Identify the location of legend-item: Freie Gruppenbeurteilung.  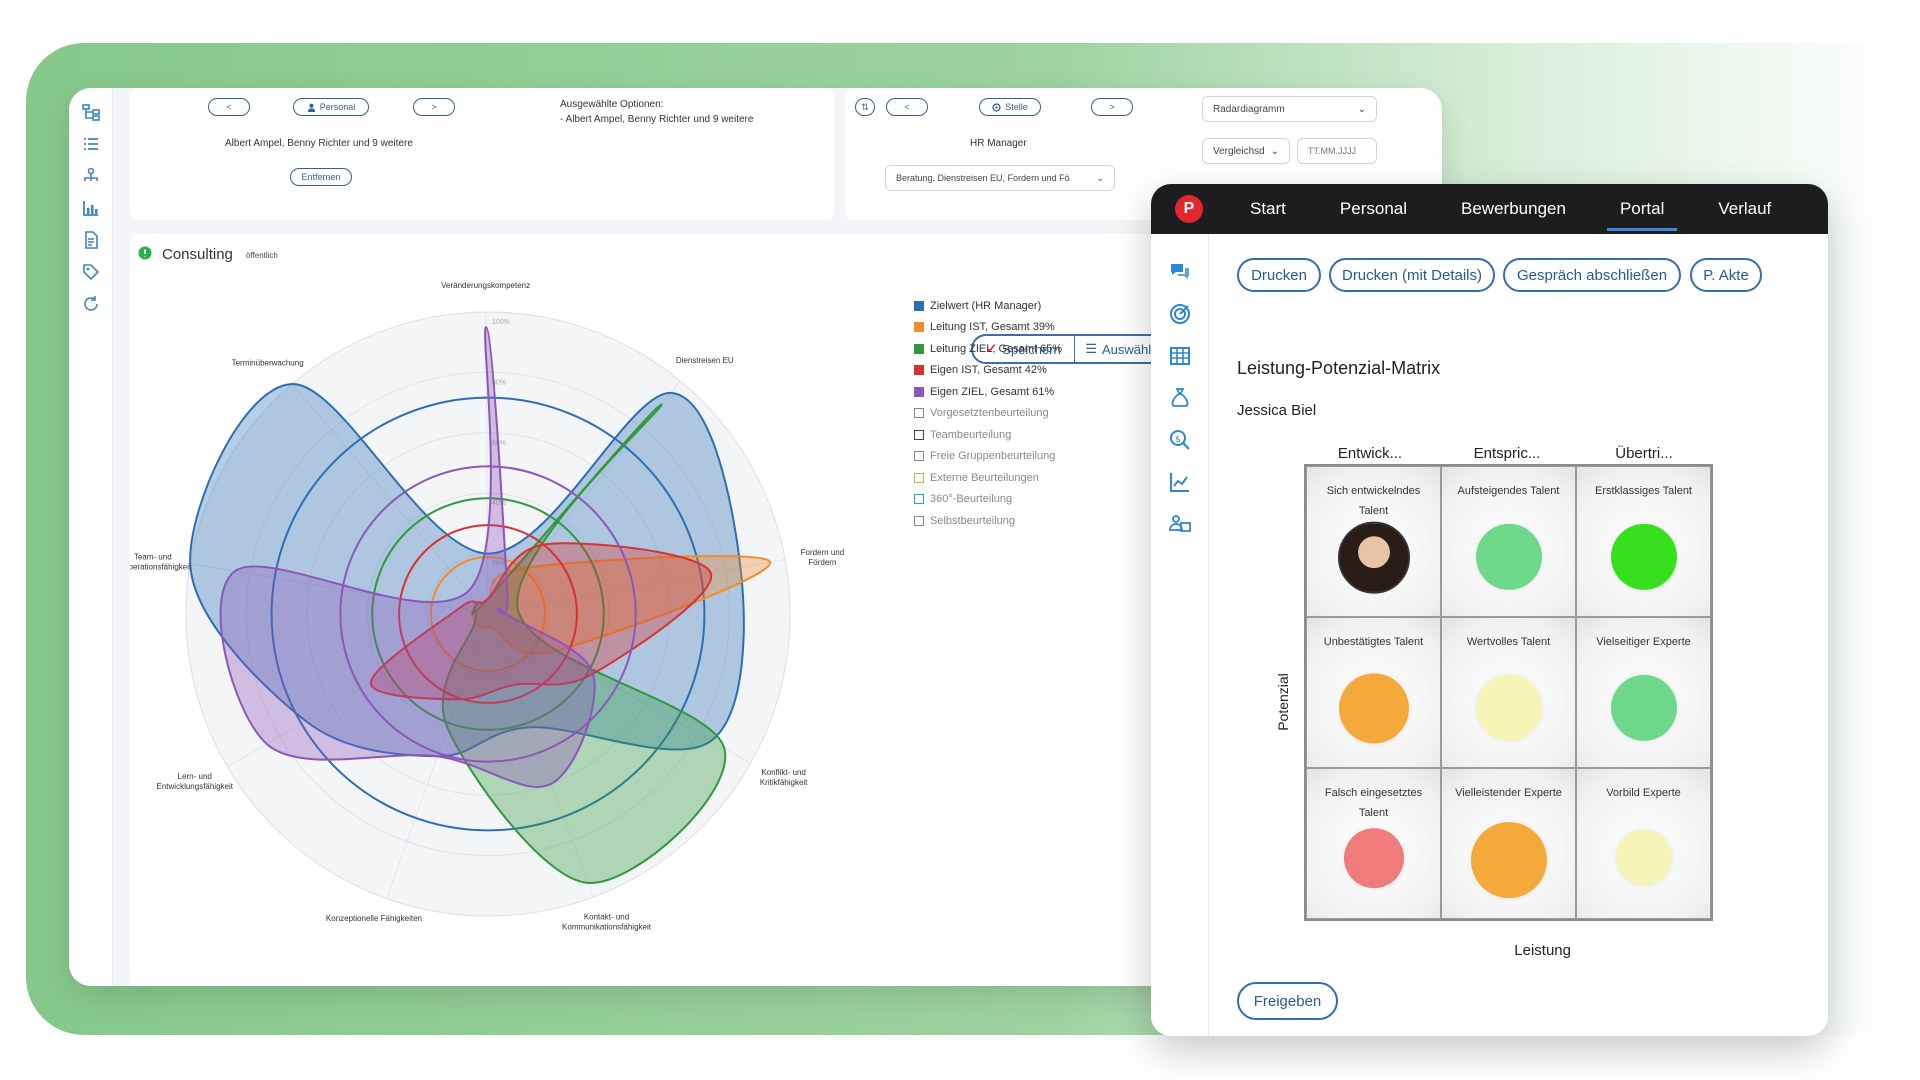
(988, 457).